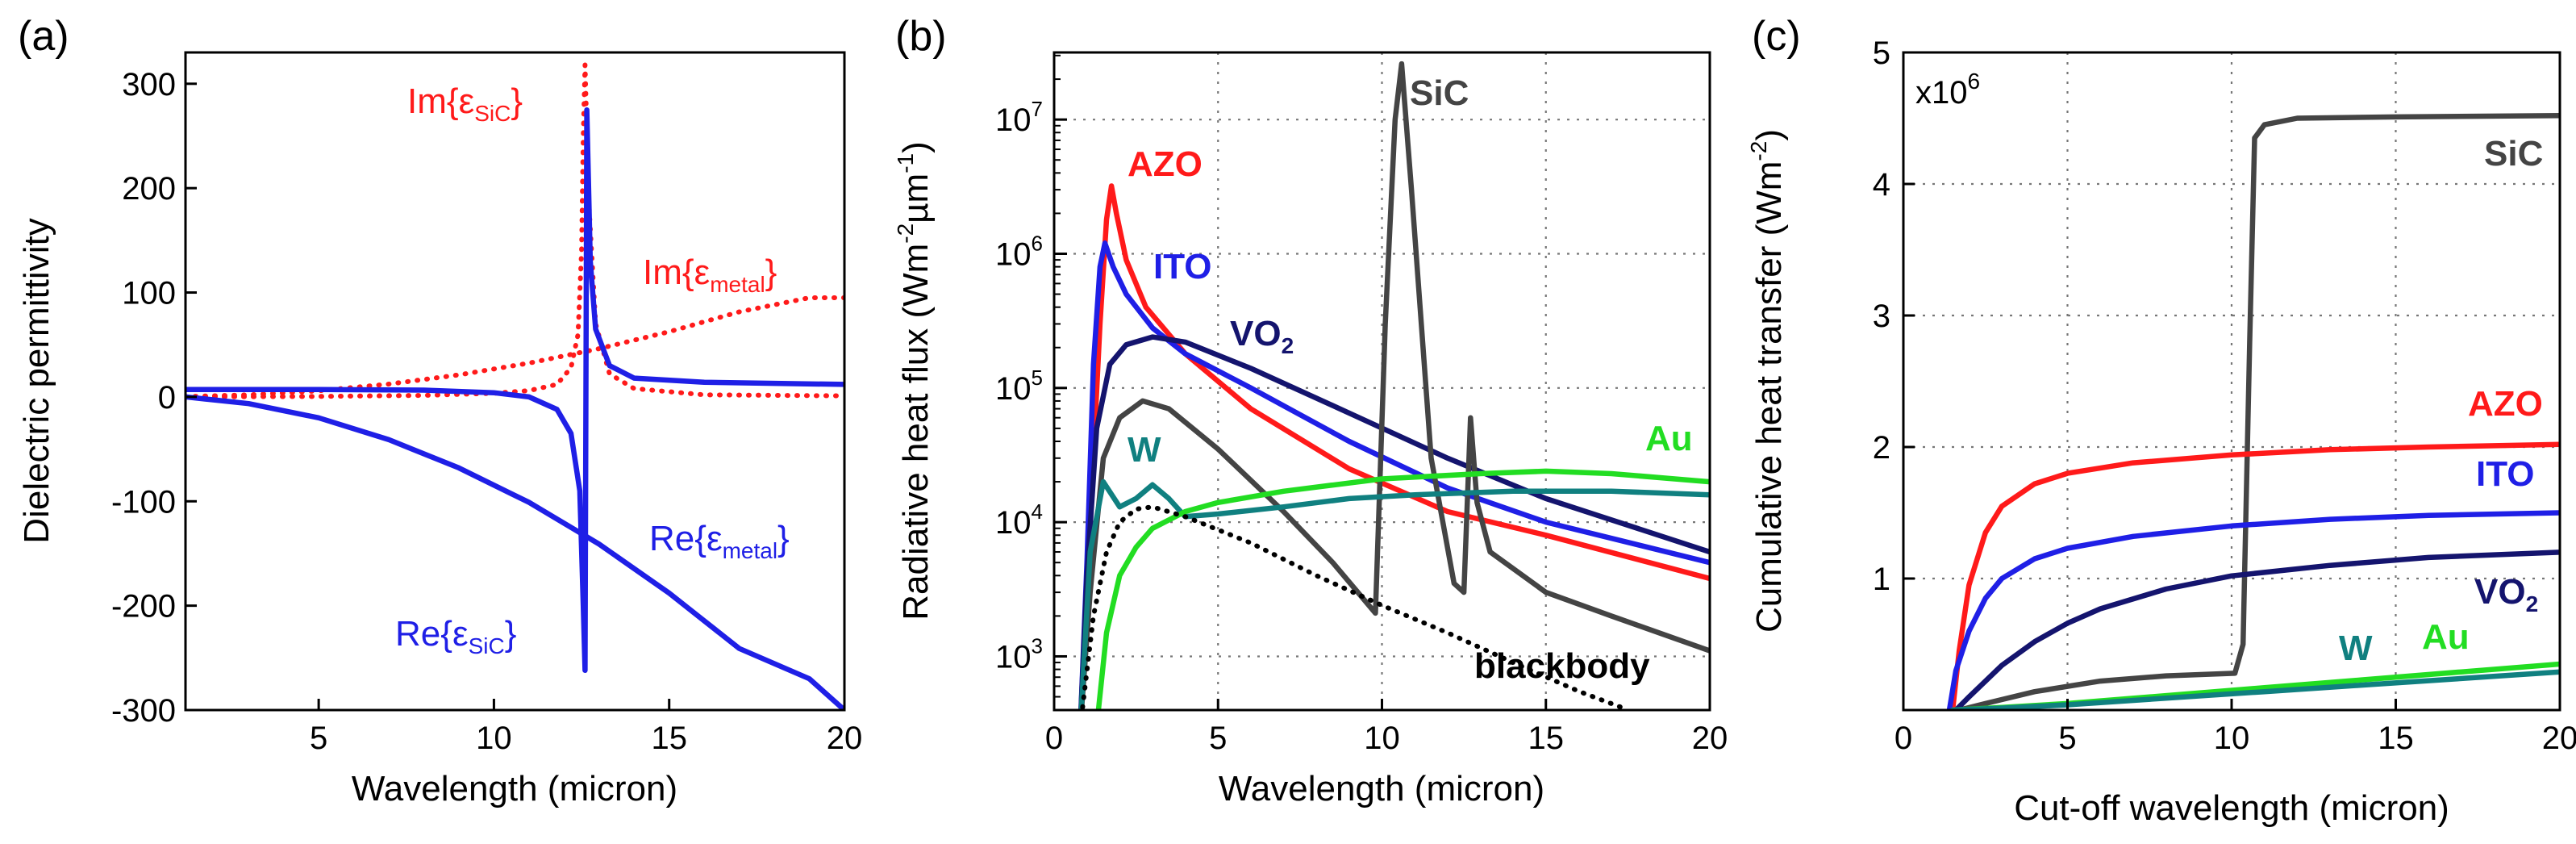 This screenshot has height=844, width=2576. What do you see at coordinates (1710, 739) in the screenshot?
I see `panel-b-x-tick-label: 20` at bounding box center [1710, 739].